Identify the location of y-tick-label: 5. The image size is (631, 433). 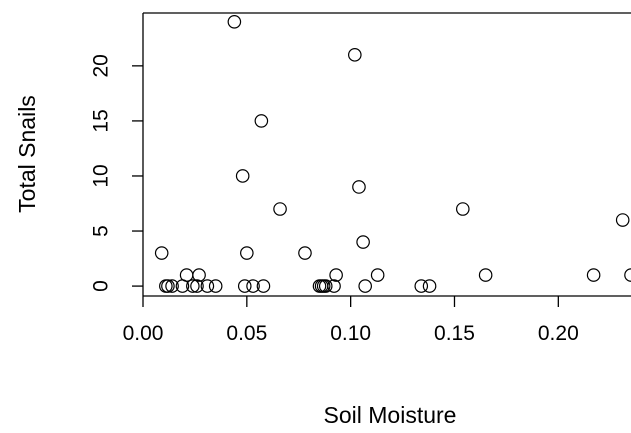
(101, 231).